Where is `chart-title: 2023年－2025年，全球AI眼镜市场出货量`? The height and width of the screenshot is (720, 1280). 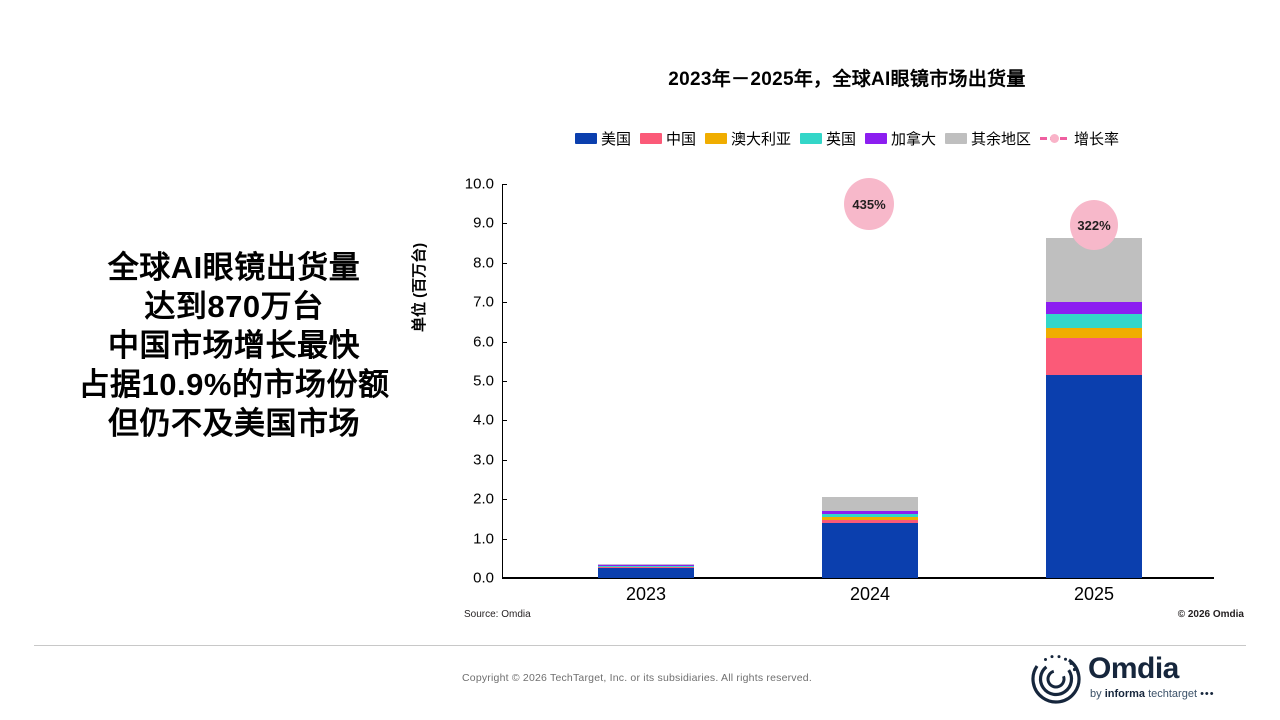 chart-title: 2023年－2025年，全球AI眼镜市场出货量 is located at coordinates (847, 79).